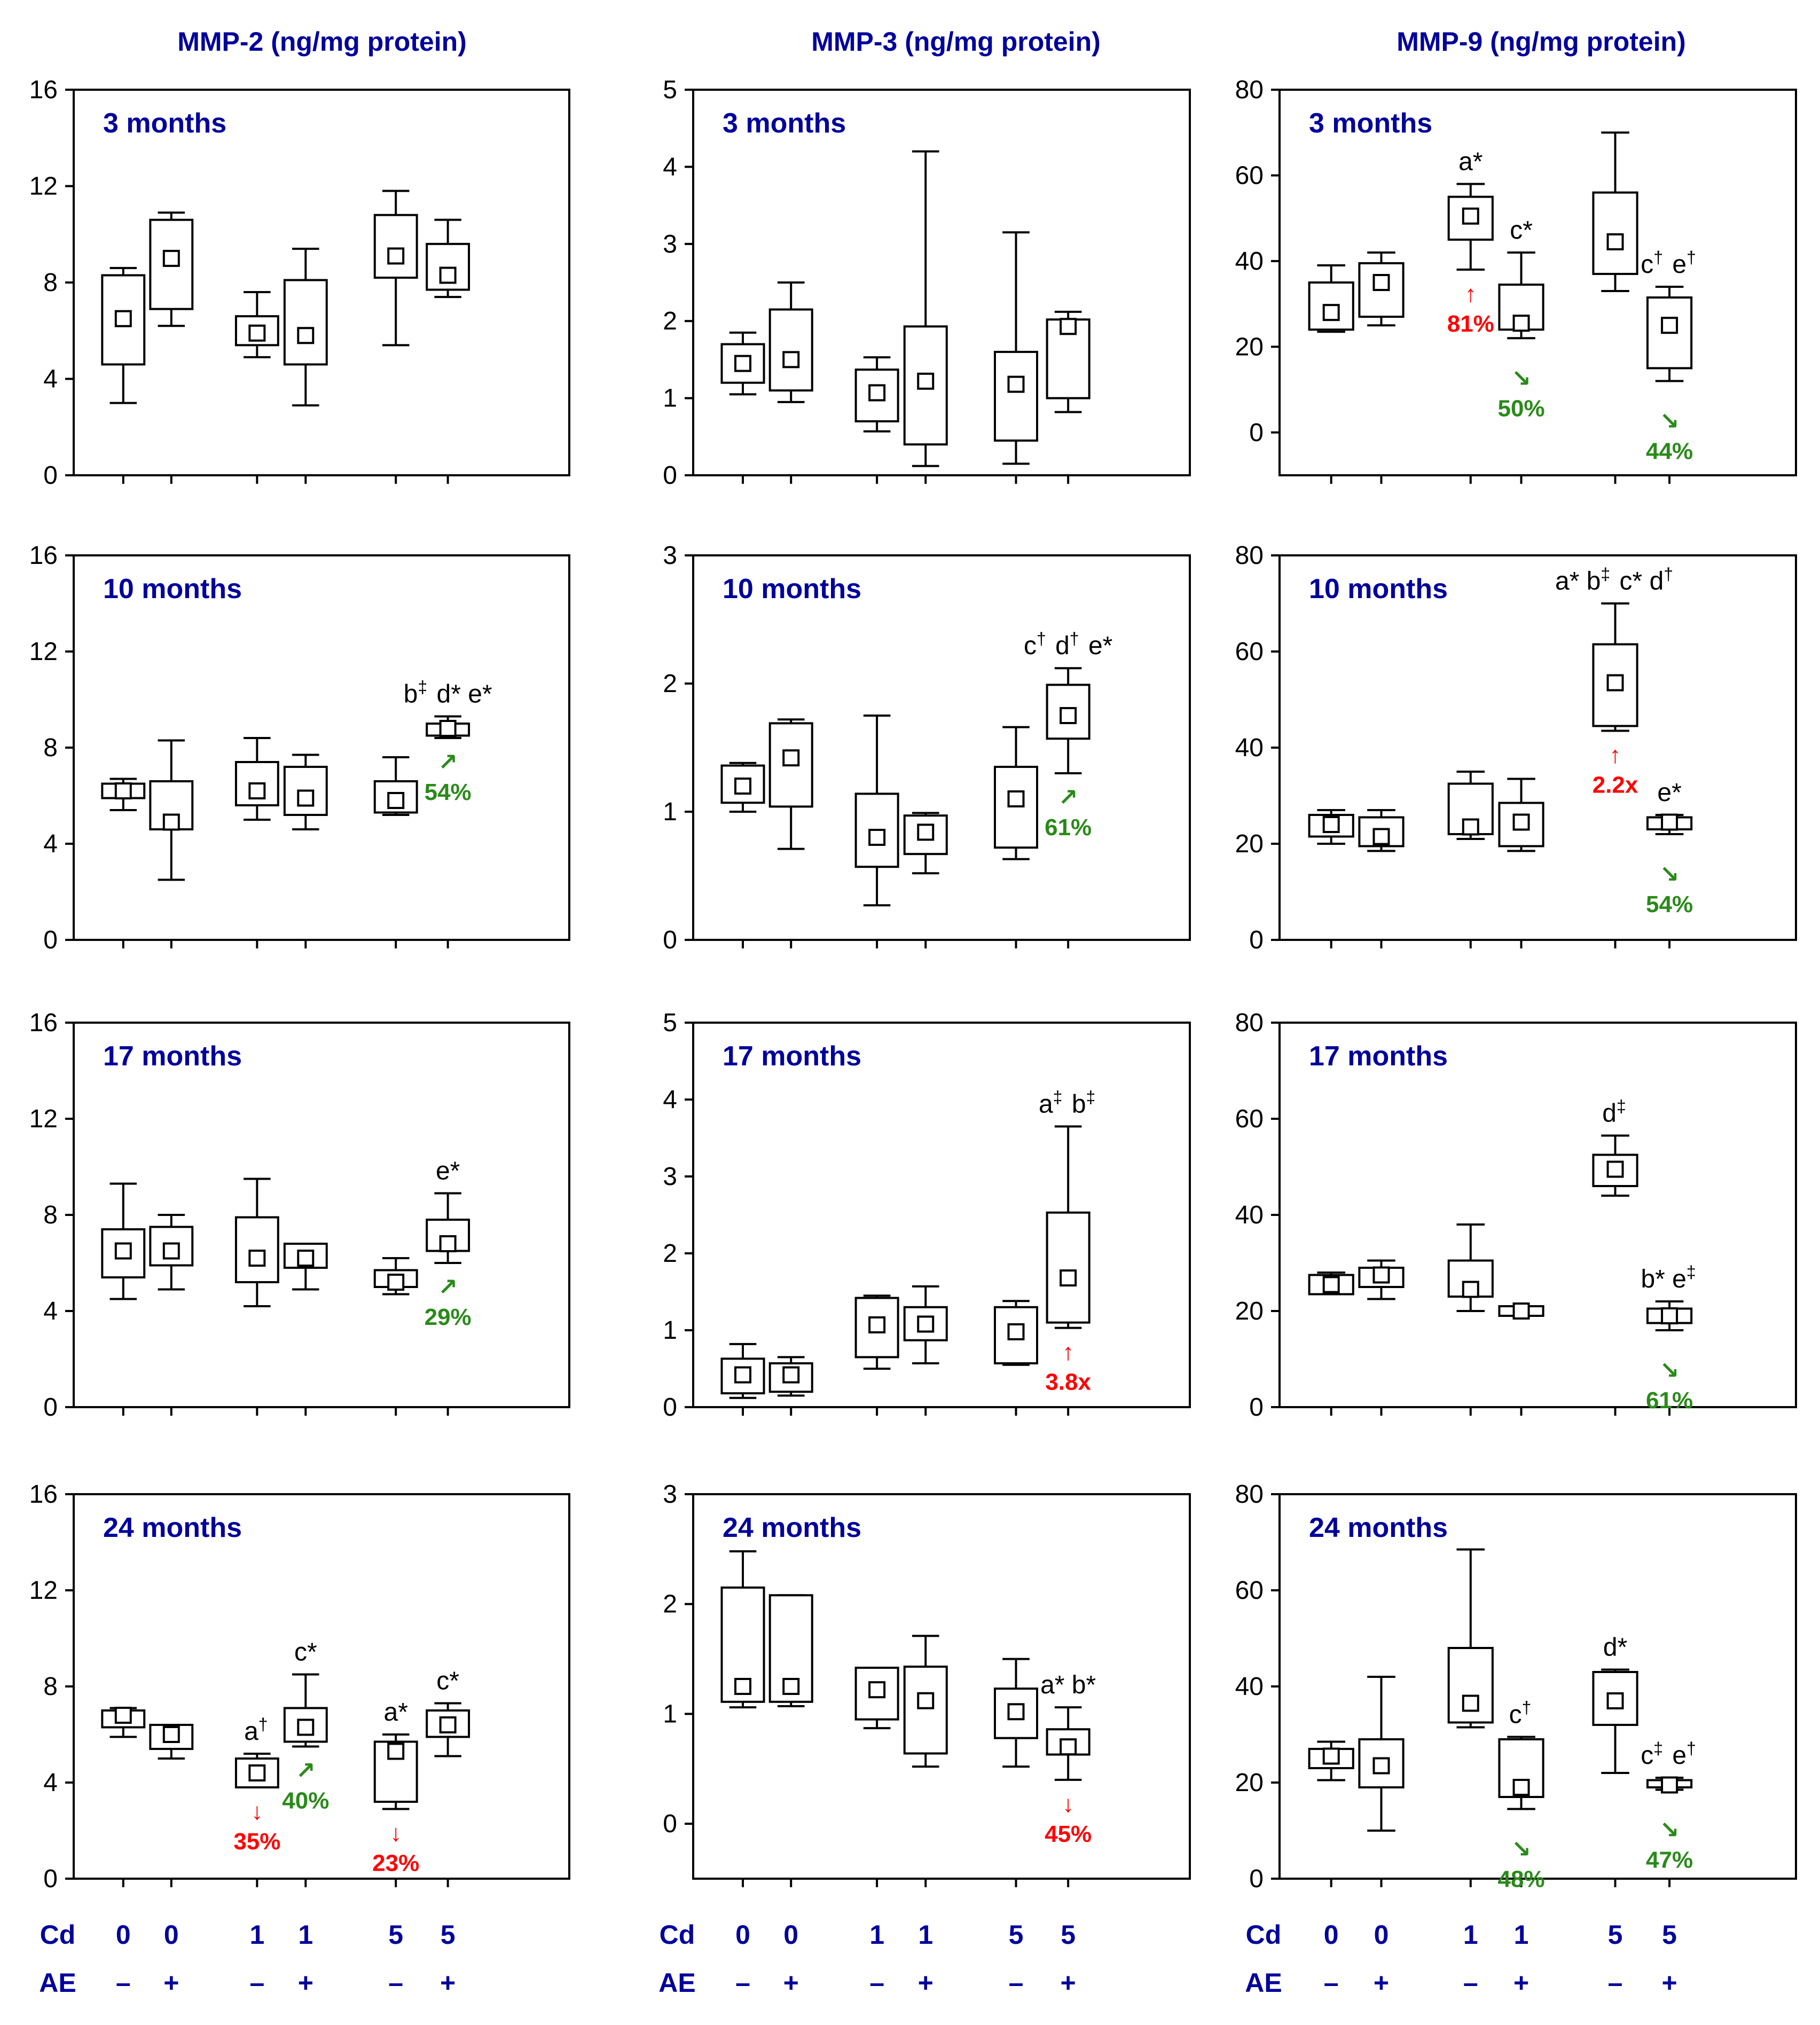  Describe the element at coordinates (448, 762) in the screenshot. I see `change-arrow: ↗` at that location.